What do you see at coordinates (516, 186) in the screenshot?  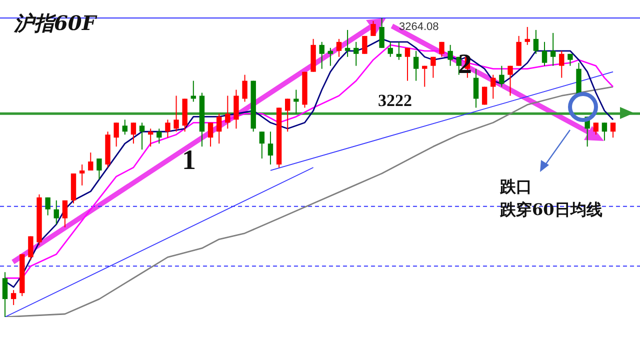 I see `annotation: 跌口` at bounding box center [516, 186].